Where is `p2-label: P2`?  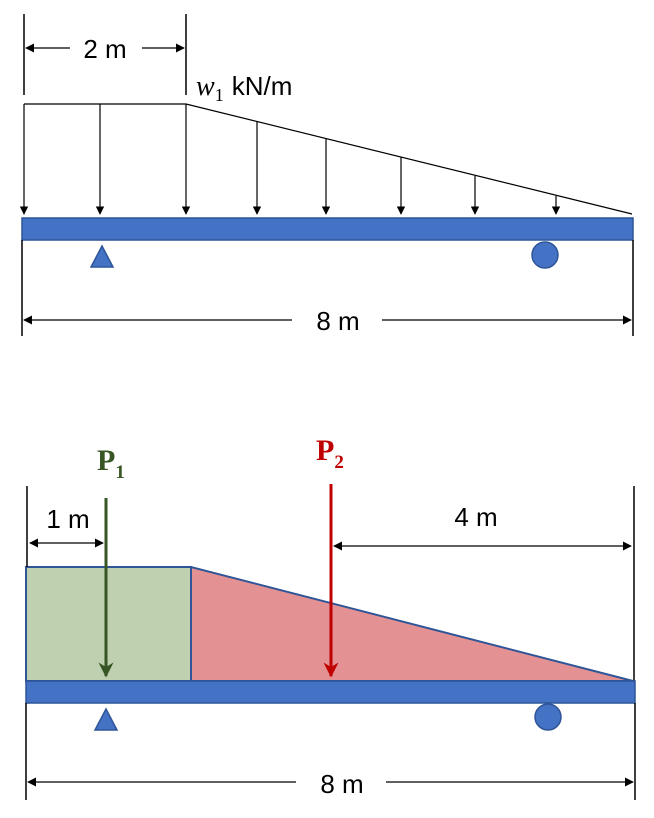 p2-label: P2 is located at coordinates (330, 453).